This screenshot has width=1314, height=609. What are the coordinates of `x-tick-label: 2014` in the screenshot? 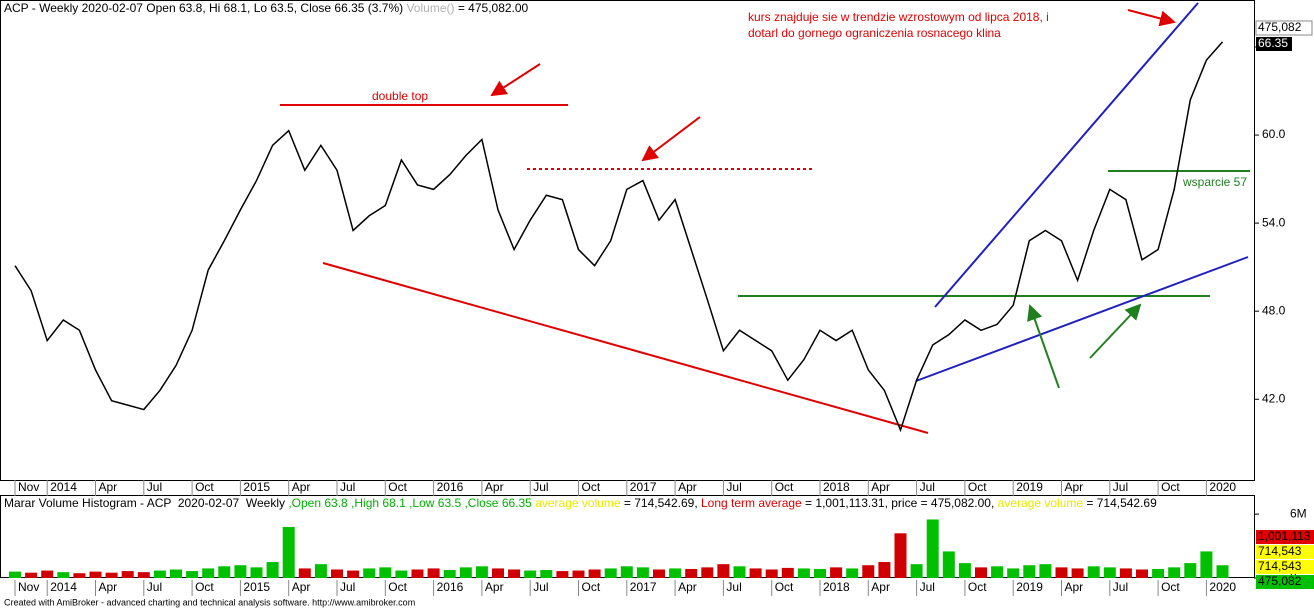 It's located at (63, 587).